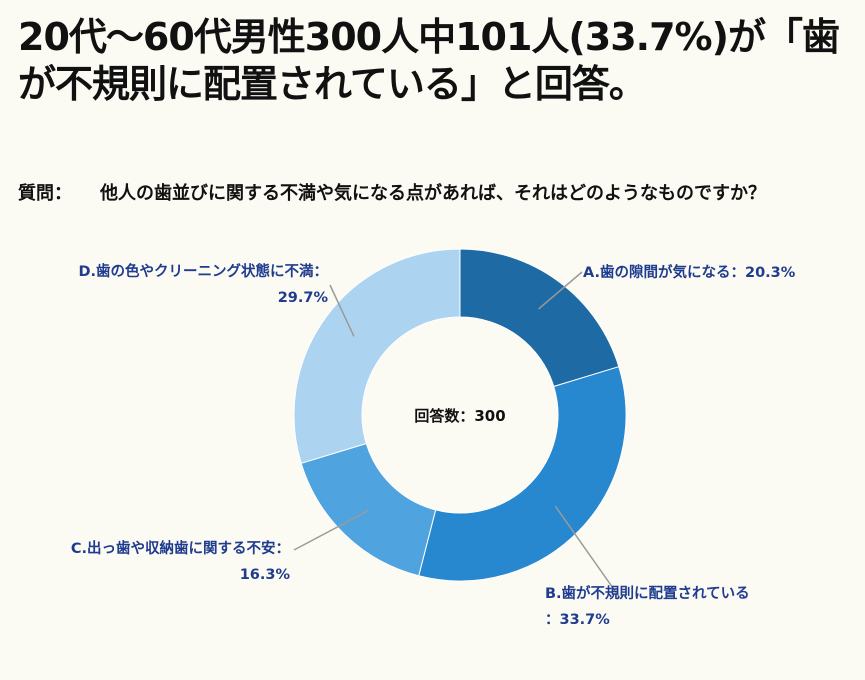 Image resolution: width=865 pixels, height=680 pixels. I want to click on slice-label-a: A.歯の隙間が気になる：20.3%, so click(689, 272).